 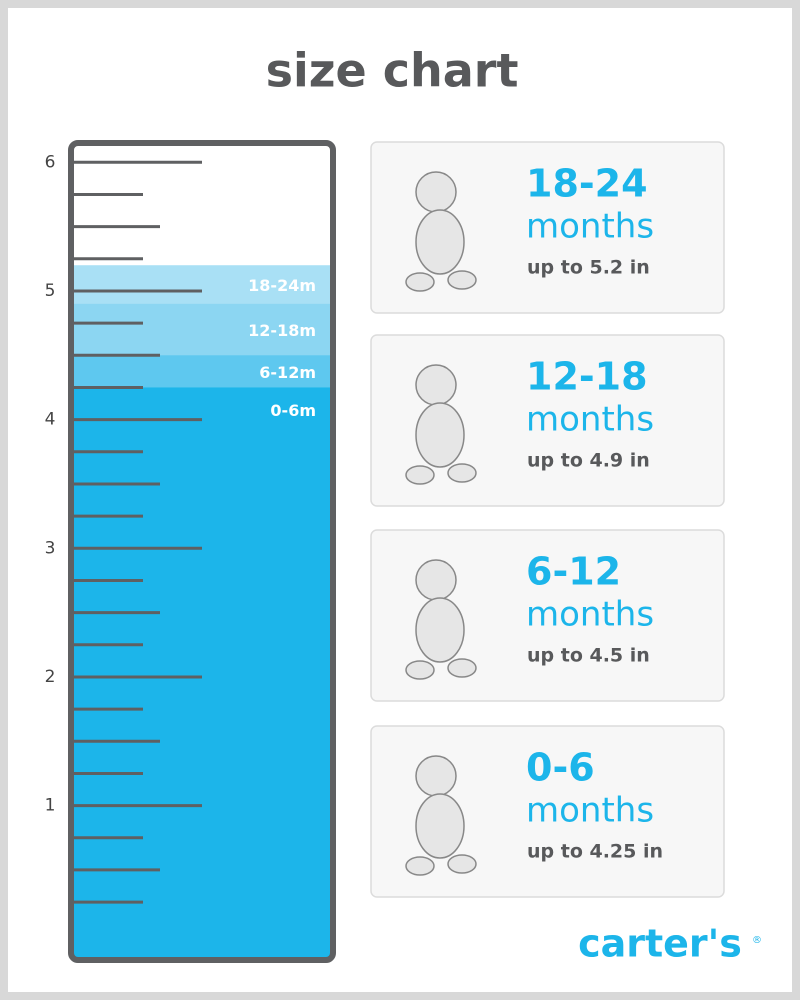 I want to click on card-range: 6-12, so click(x=573, y=572).